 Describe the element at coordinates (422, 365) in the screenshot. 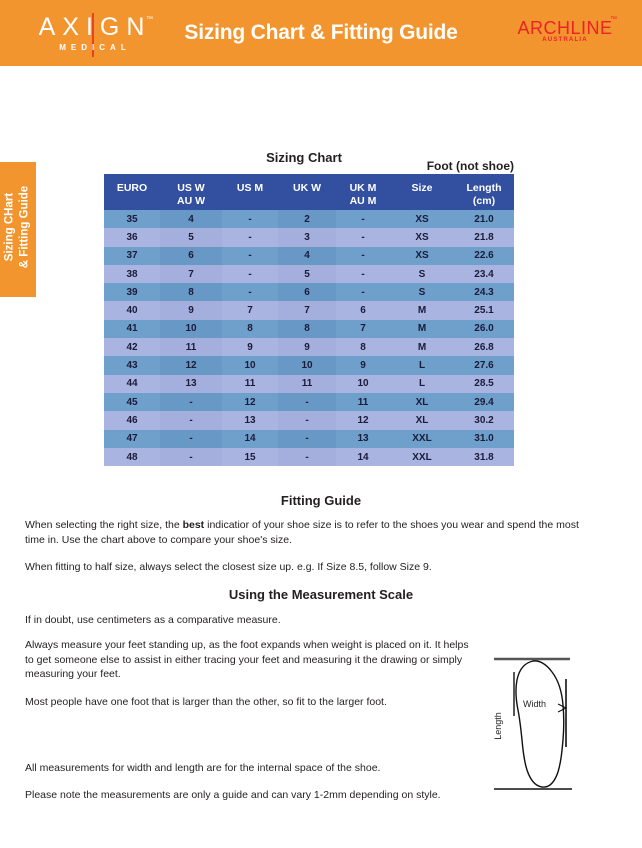

I see `table-cell-size: L` at that location.